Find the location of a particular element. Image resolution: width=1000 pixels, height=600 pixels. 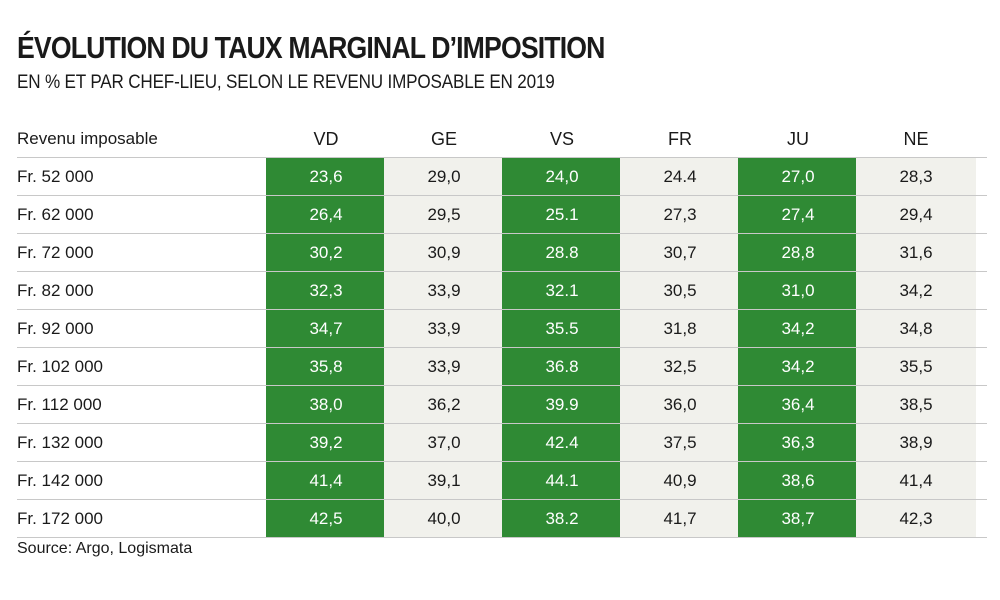

source-note: Source: Argo, Logismata is located at coordinates (105, 548).